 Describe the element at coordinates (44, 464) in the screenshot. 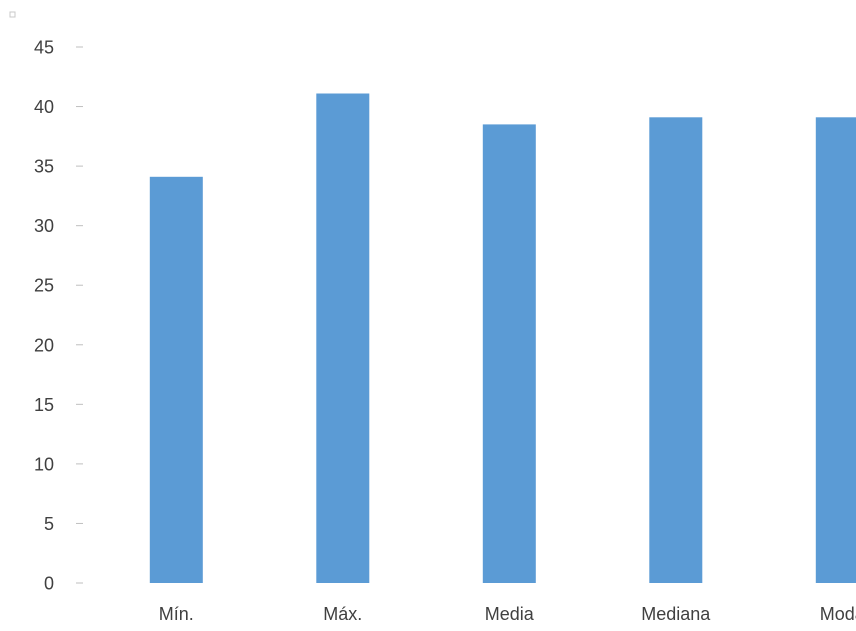

I see `y-tick-label: 10` at that location.